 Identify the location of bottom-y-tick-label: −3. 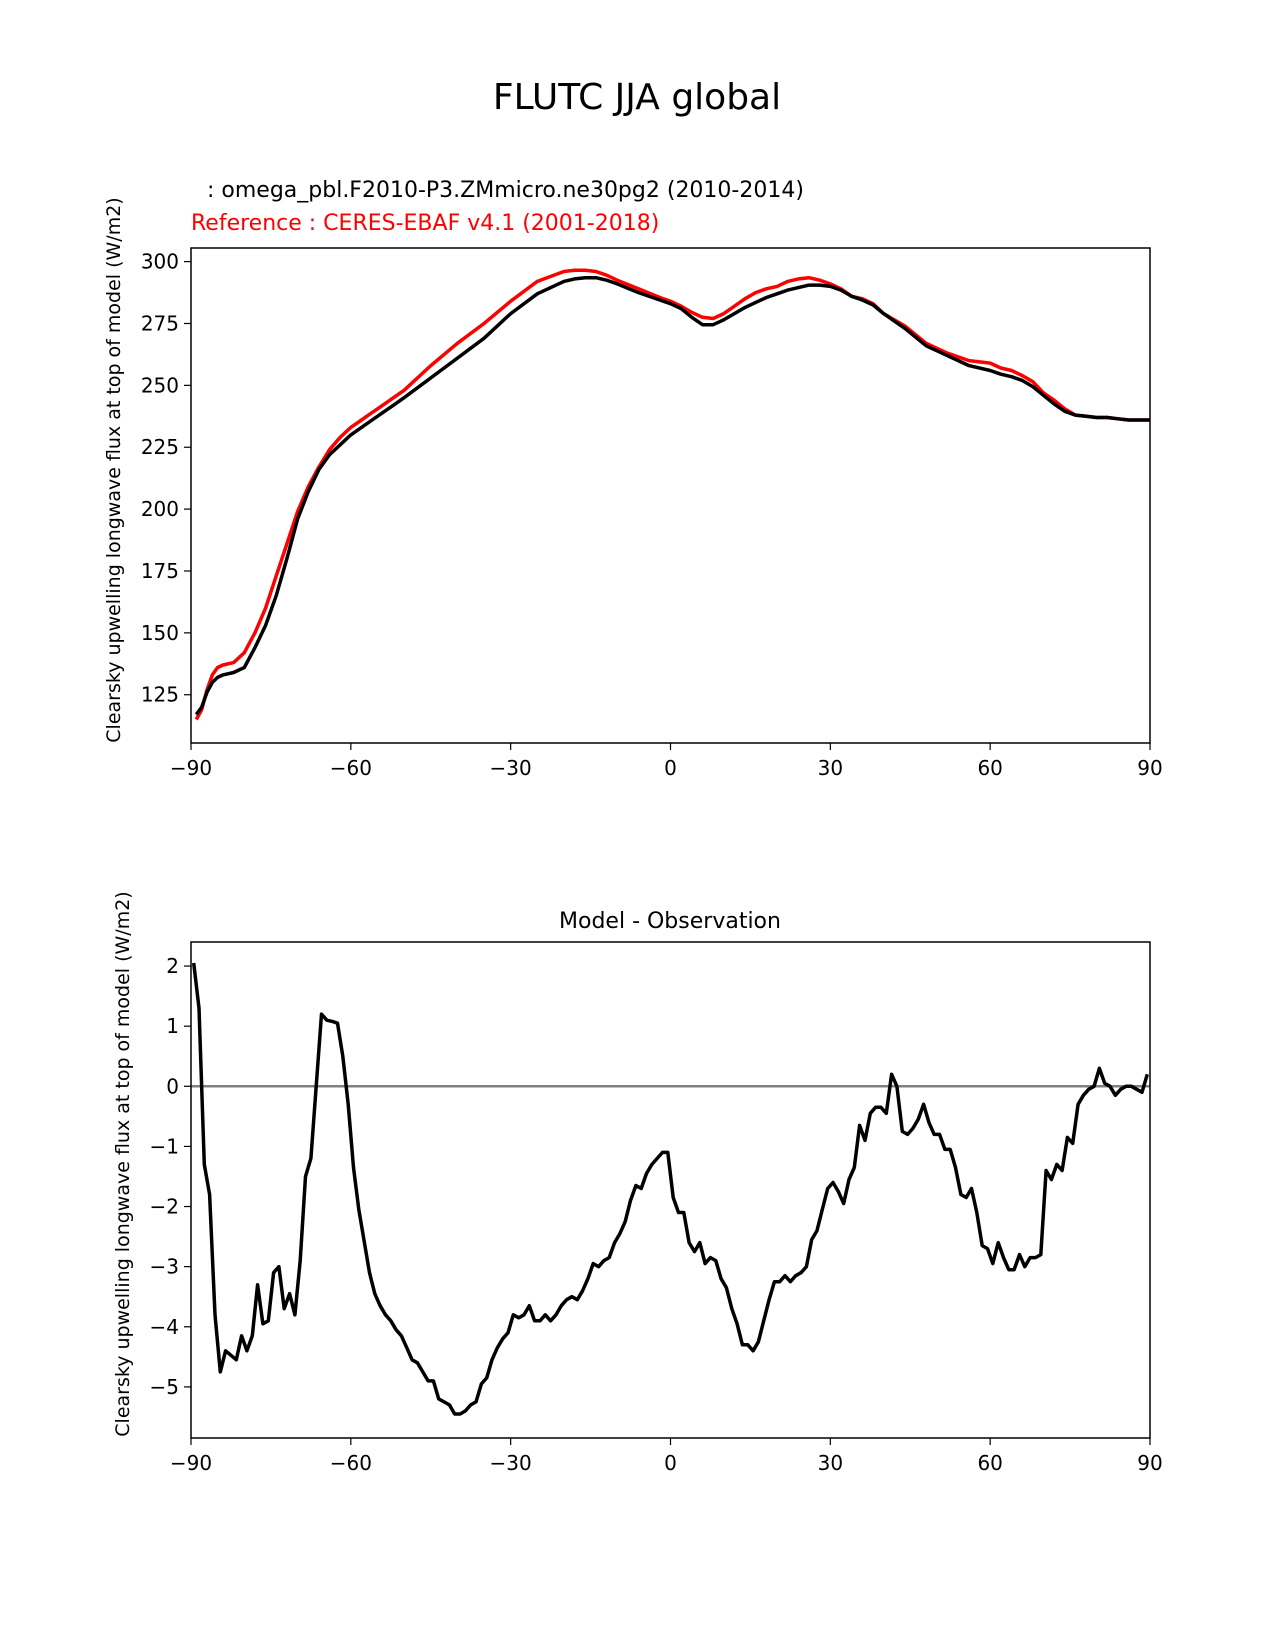
(164, 1267).